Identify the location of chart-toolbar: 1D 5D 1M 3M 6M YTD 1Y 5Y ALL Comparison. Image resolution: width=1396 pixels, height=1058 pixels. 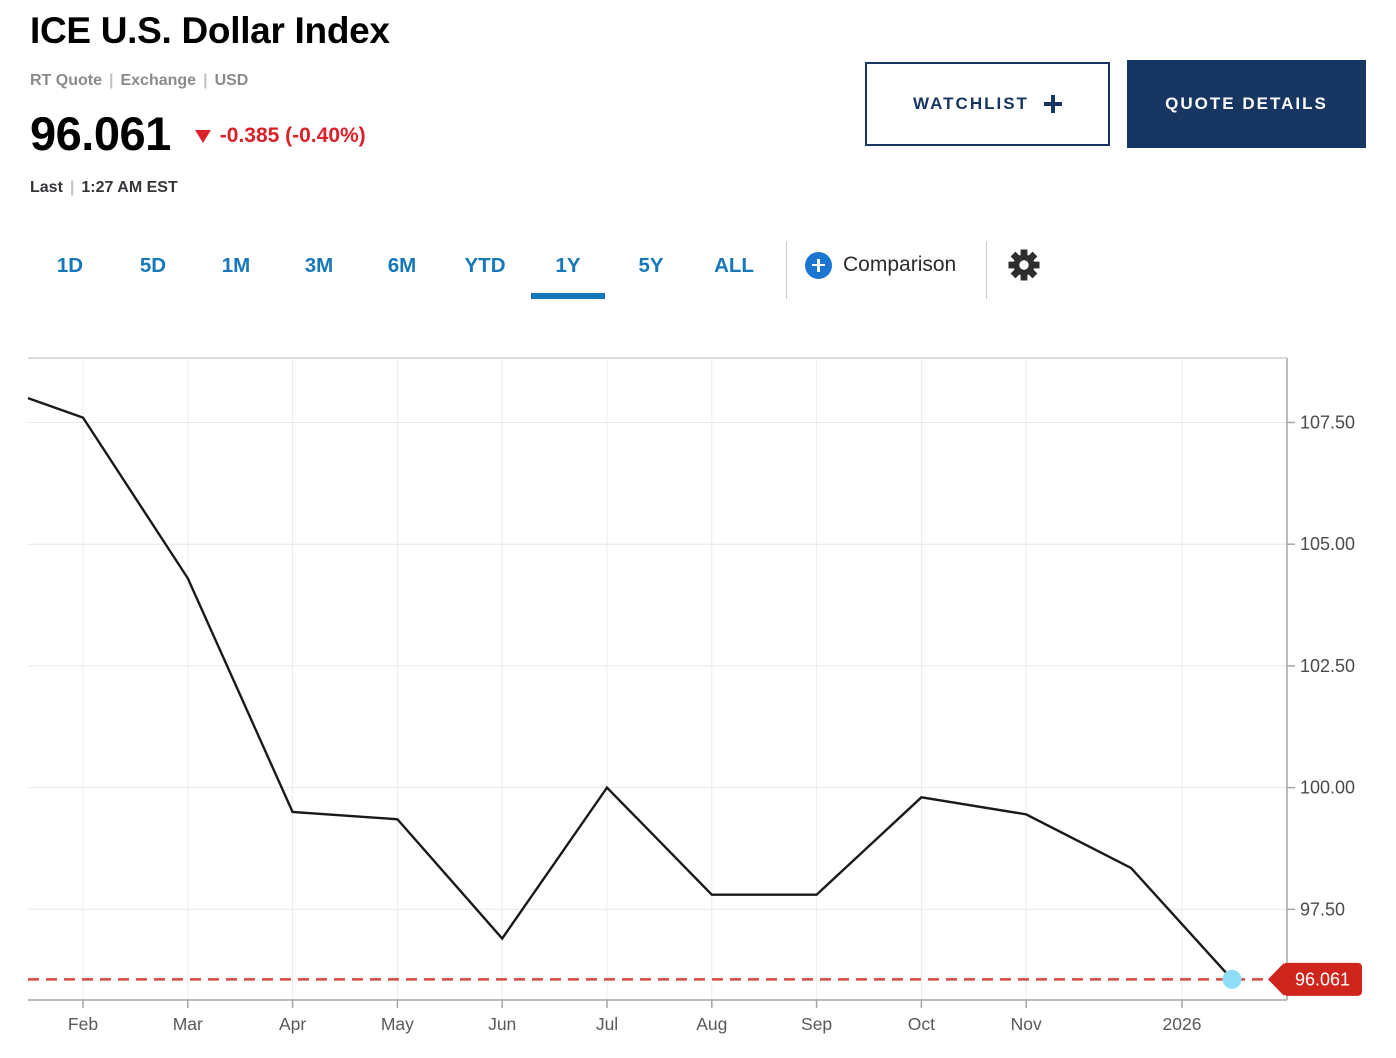
(536, 270).